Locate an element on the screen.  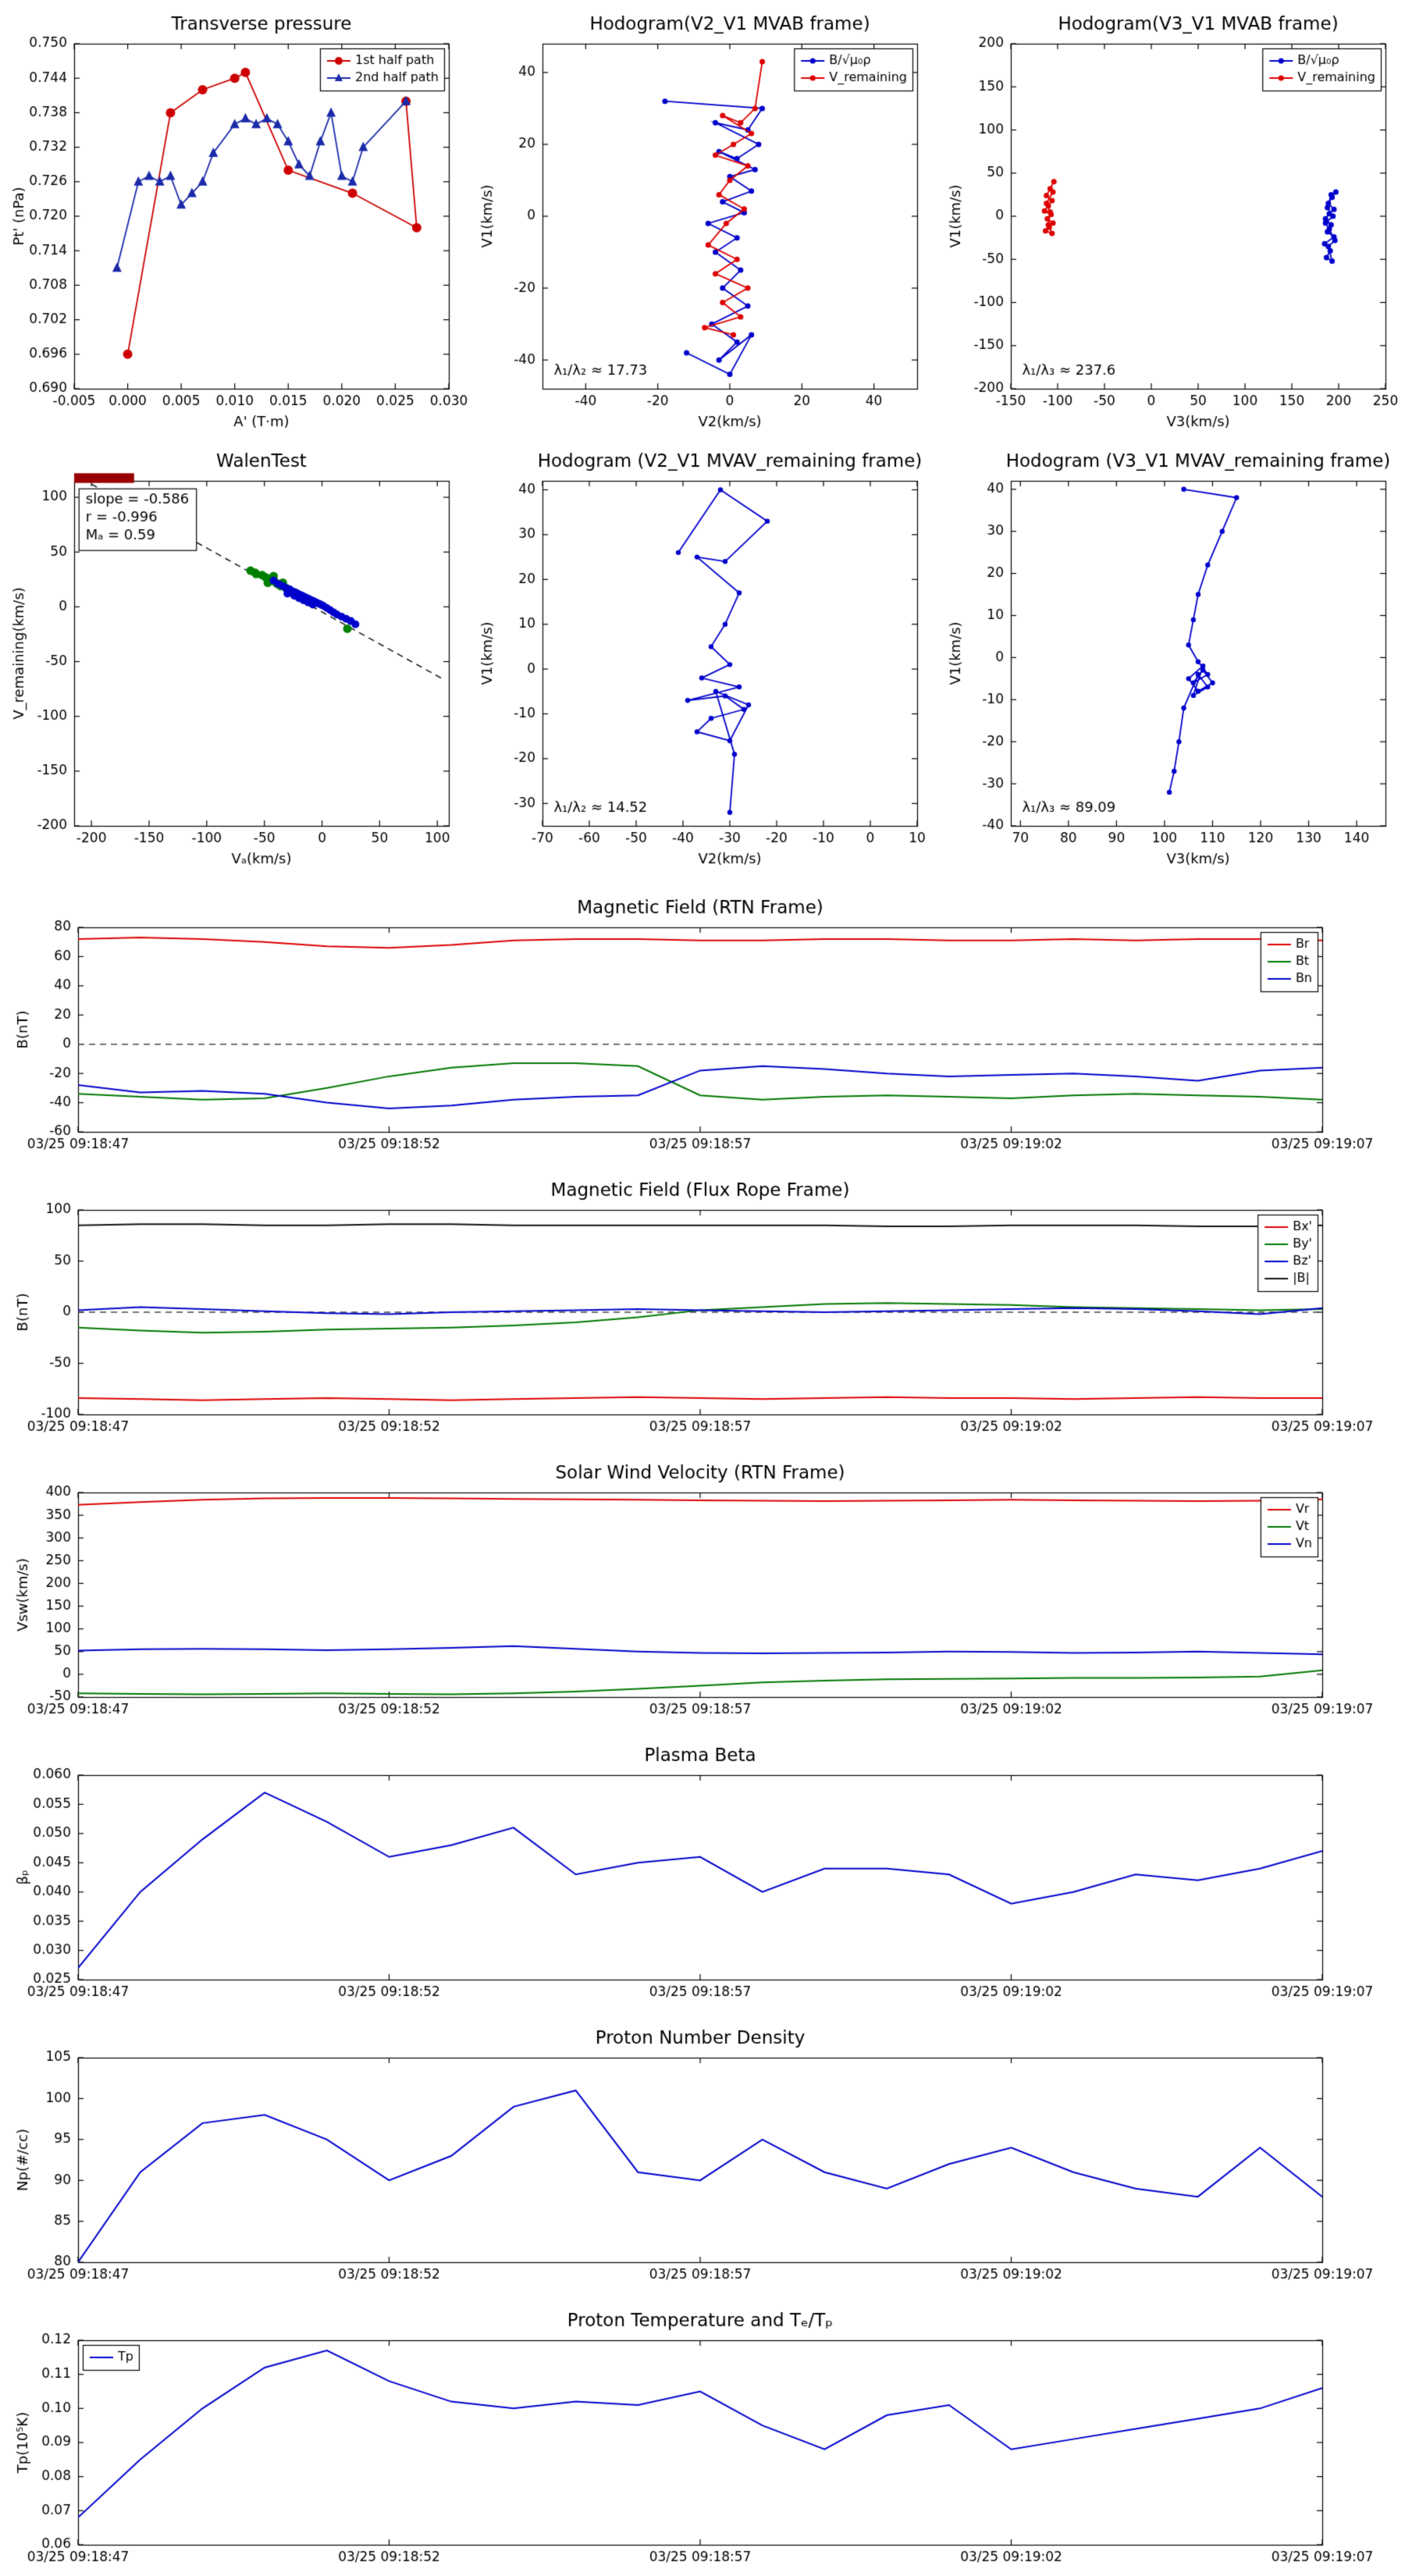
chart-proton-number-density is located at coordinates (703, 2161).